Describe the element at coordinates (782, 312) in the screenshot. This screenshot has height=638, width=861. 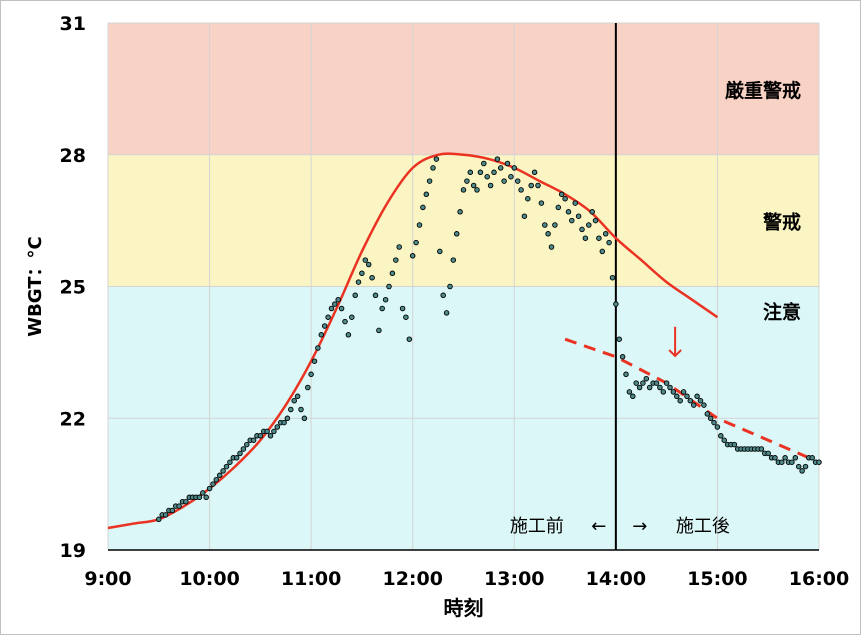
I see `zone-label: 注意` at that location.